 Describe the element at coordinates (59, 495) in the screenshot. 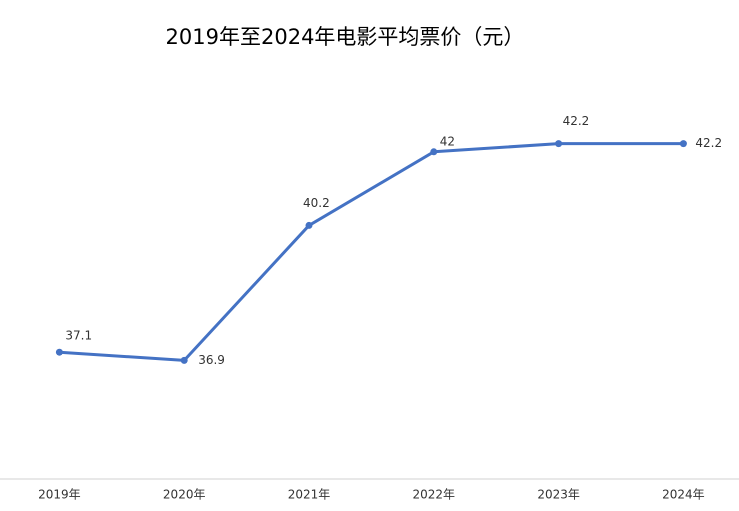

I see `x-tick-label: 2019年` at that location.